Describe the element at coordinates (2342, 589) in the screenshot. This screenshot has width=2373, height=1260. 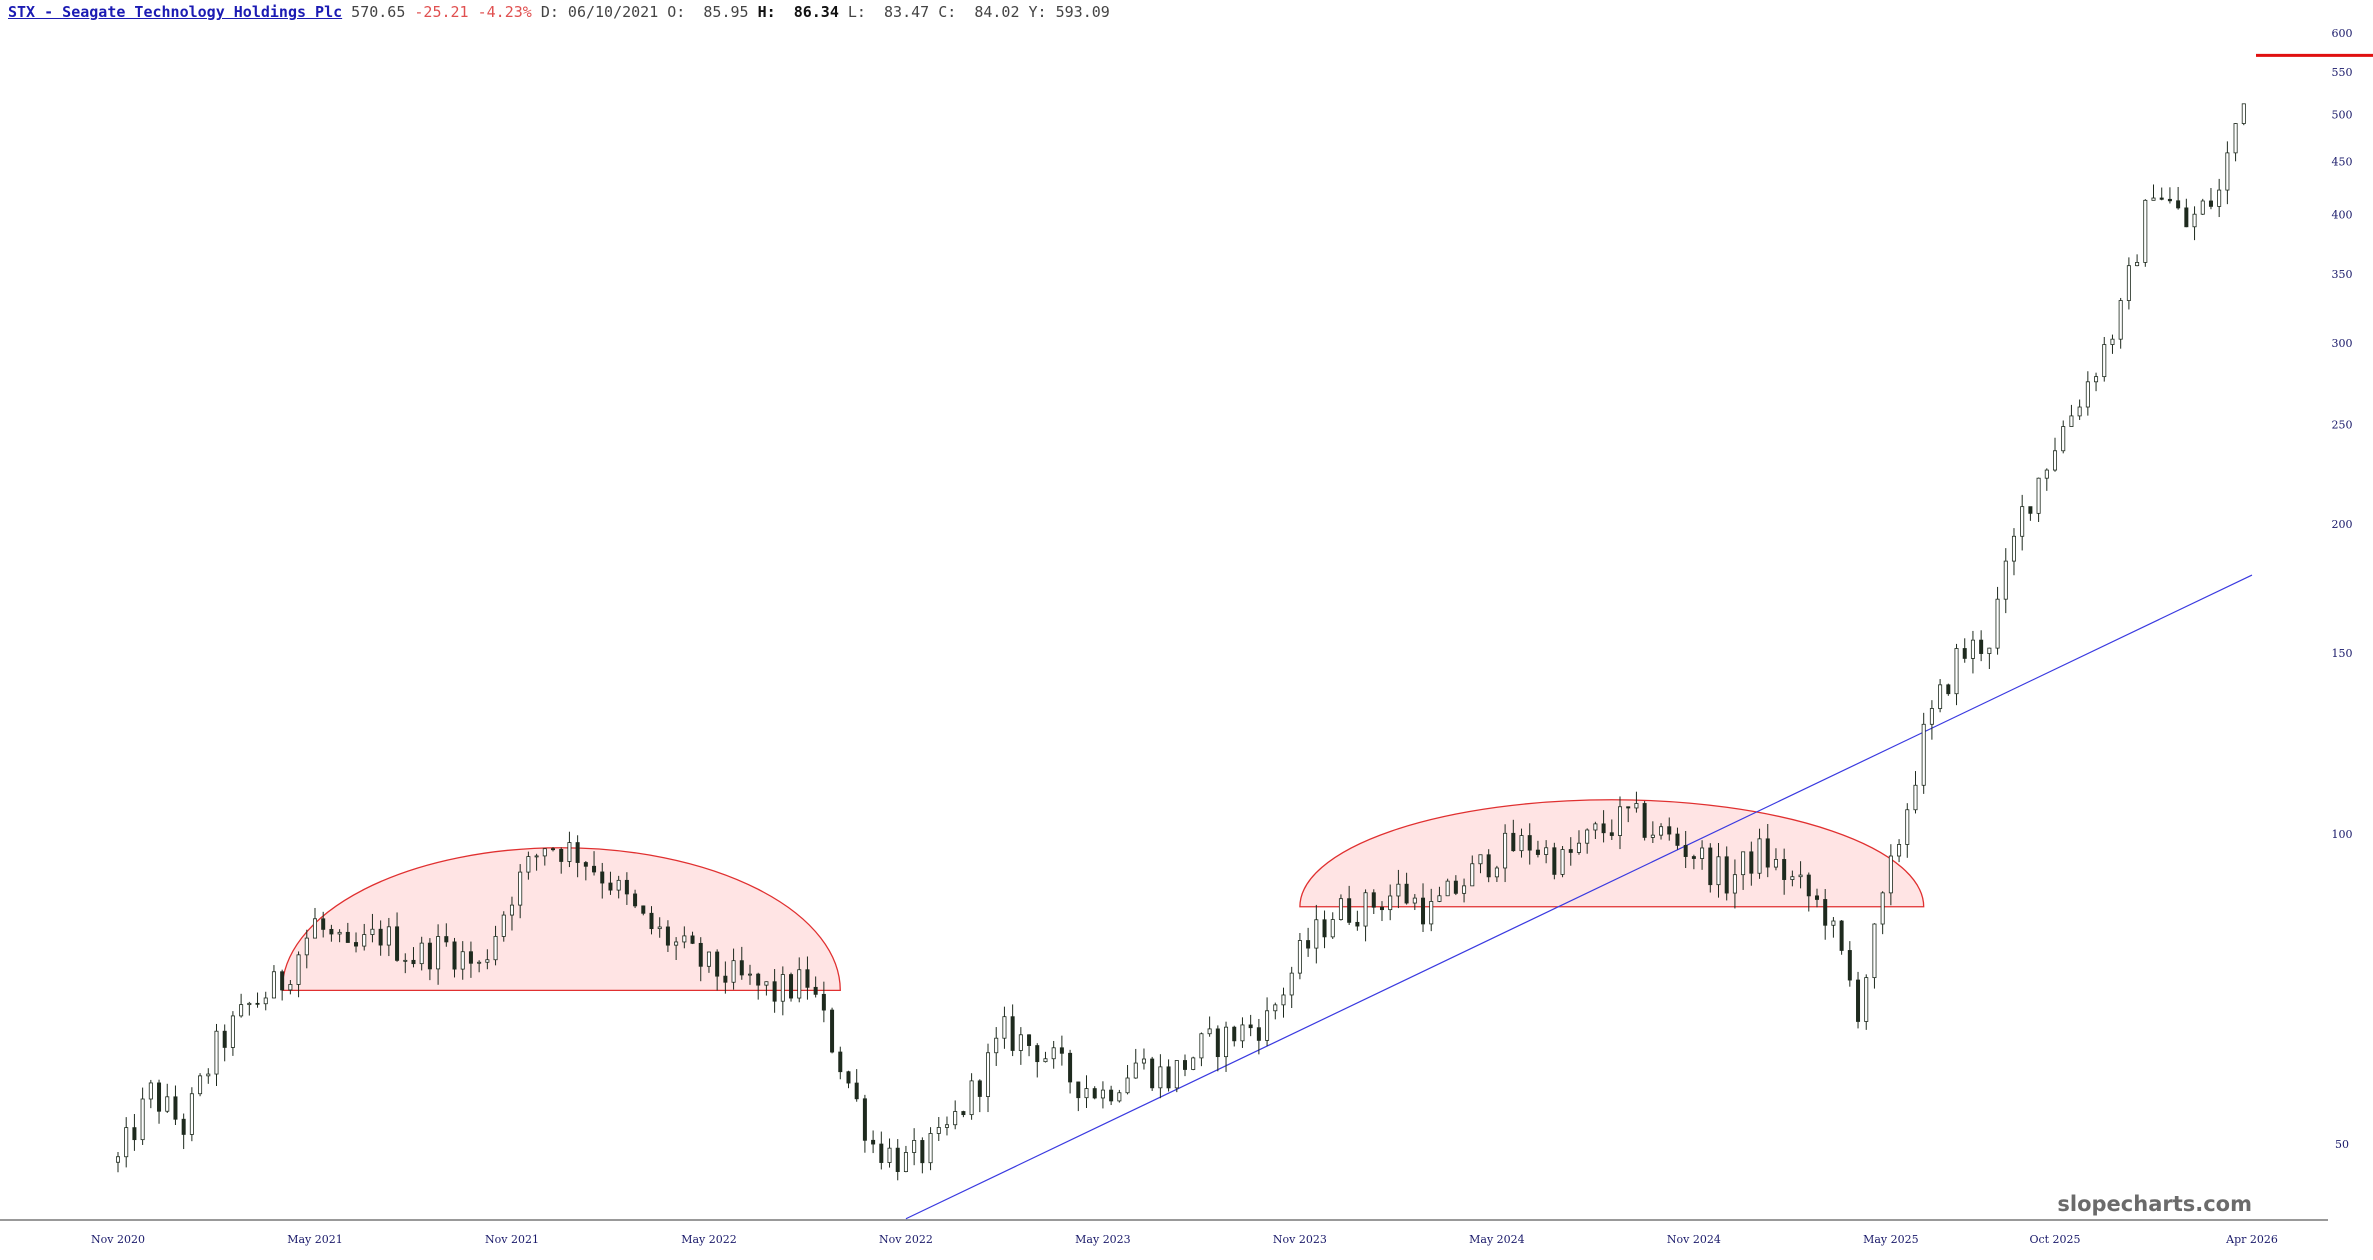
I see `price-axis: 50 100 150 200 250 300 350 400 450 500 550 600` at that location.